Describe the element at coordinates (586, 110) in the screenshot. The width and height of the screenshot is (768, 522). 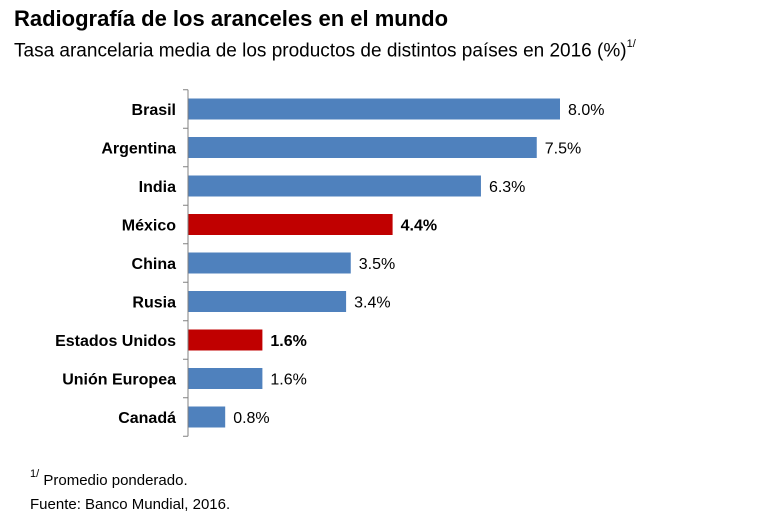
I see `value-label: 8.0%` at that location.